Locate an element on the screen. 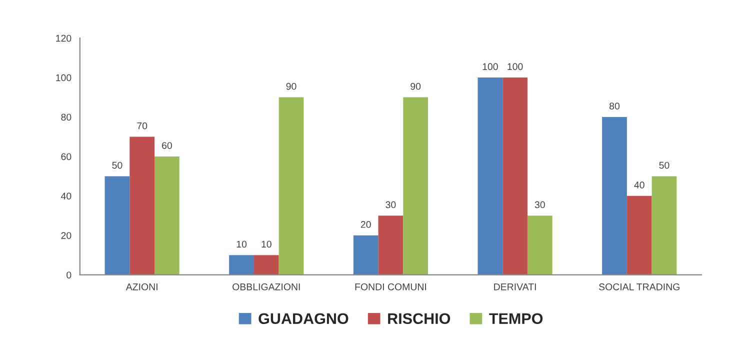 The image size is (740, 356). y-tick-label: 120 is located at coordinates (64, 38).